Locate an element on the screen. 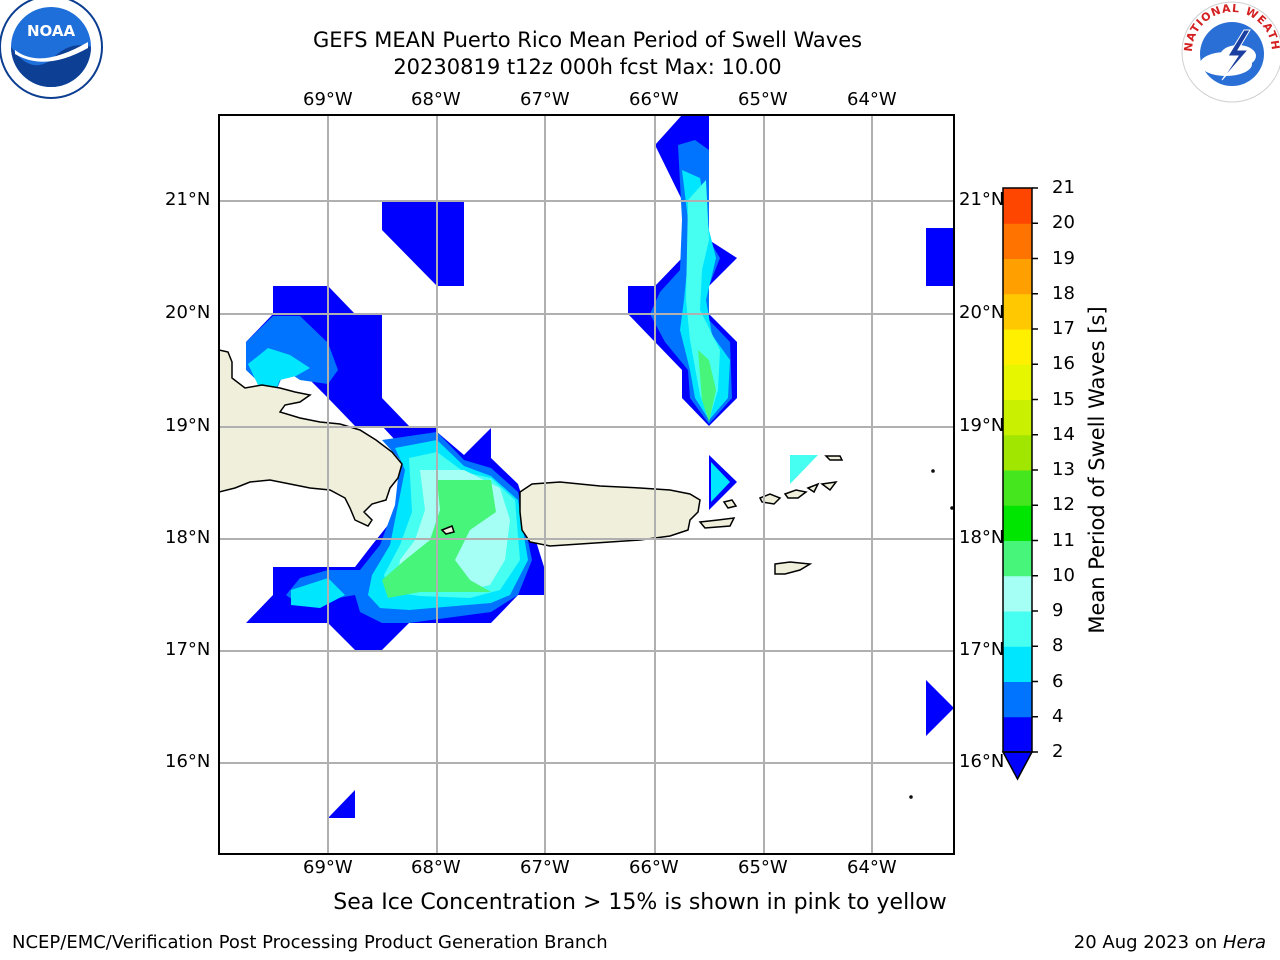 The image size is (1280, 960). colorbar is located at coordinates (1019, 484).